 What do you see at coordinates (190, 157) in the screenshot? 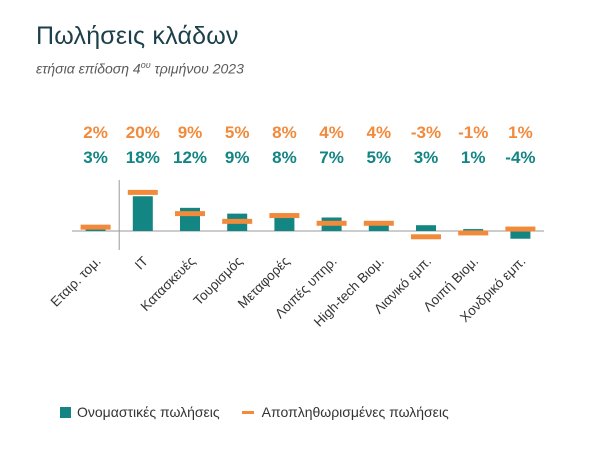
I see `nominal-label-2: 12%` at bounding box center [190, 157].